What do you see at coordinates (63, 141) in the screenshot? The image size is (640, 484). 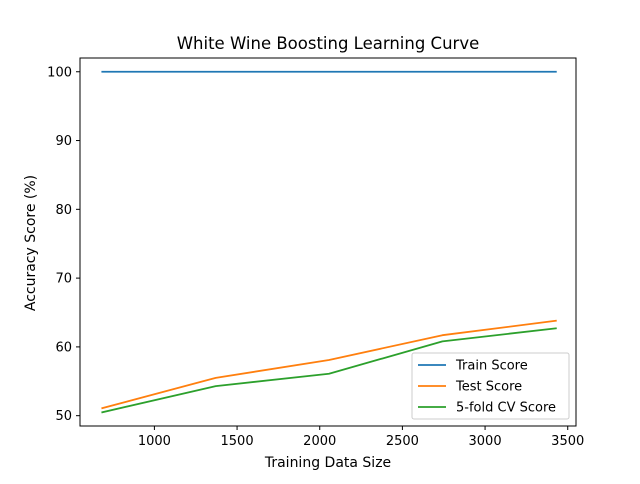 I see `y-tick-label-4: 90` at bounding box center [63, 141].